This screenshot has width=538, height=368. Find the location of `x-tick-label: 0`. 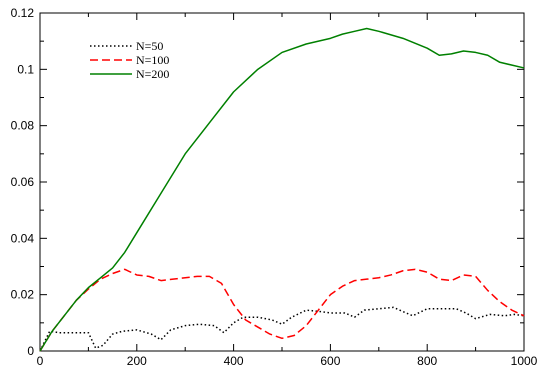

x-tick-label: 0 is located at coordinates (40, 361).